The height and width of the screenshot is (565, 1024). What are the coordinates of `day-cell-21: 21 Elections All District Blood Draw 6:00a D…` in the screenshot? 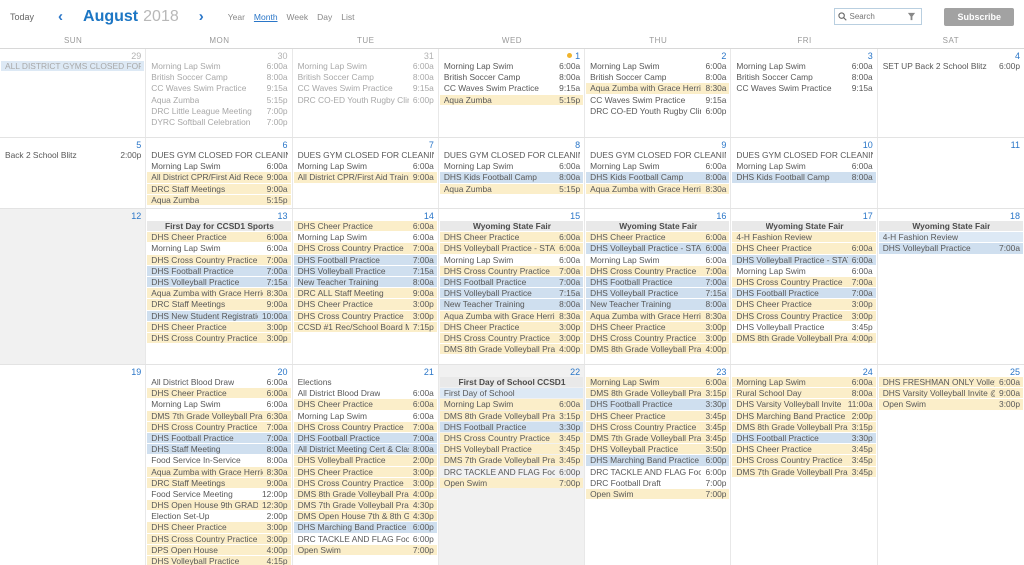 It's located at (365, 465).